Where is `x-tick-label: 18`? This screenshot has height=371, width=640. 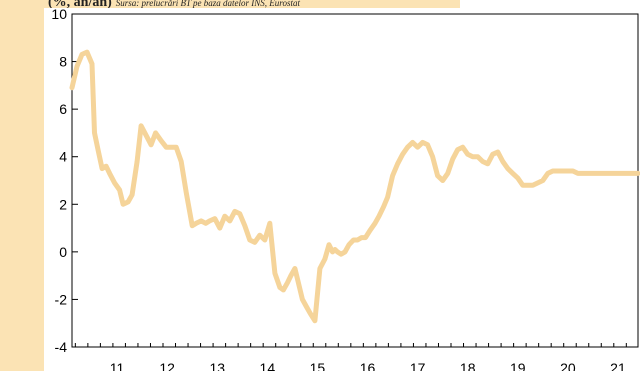
x-tick-label: 18 is located at coordinates (468, 365).